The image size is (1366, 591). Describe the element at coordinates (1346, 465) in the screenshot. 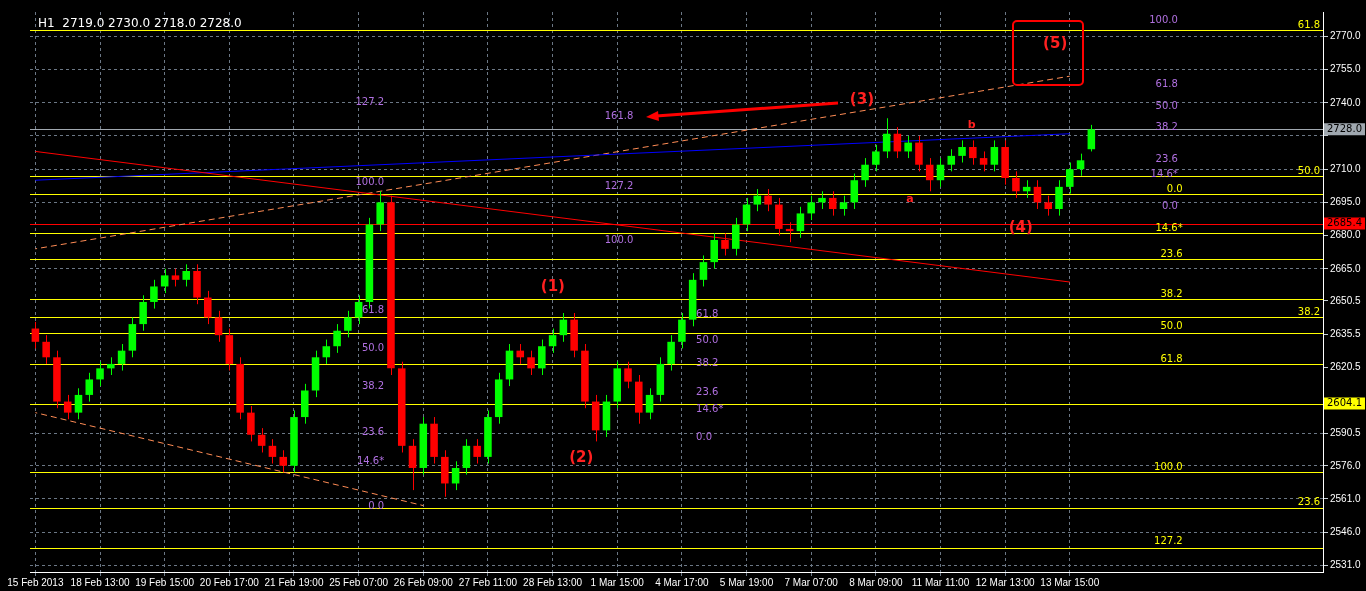

I see `y-tick-label: 2576.0` at that location.